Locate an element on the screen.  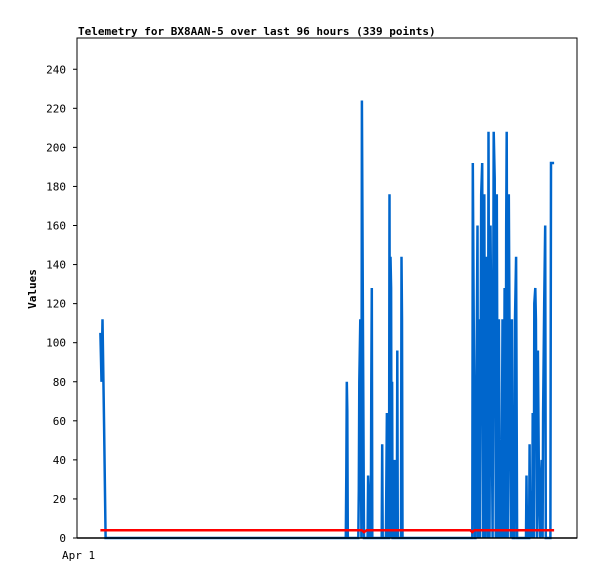
x-axis: Apr 1 is located at coordinates (78, 555).